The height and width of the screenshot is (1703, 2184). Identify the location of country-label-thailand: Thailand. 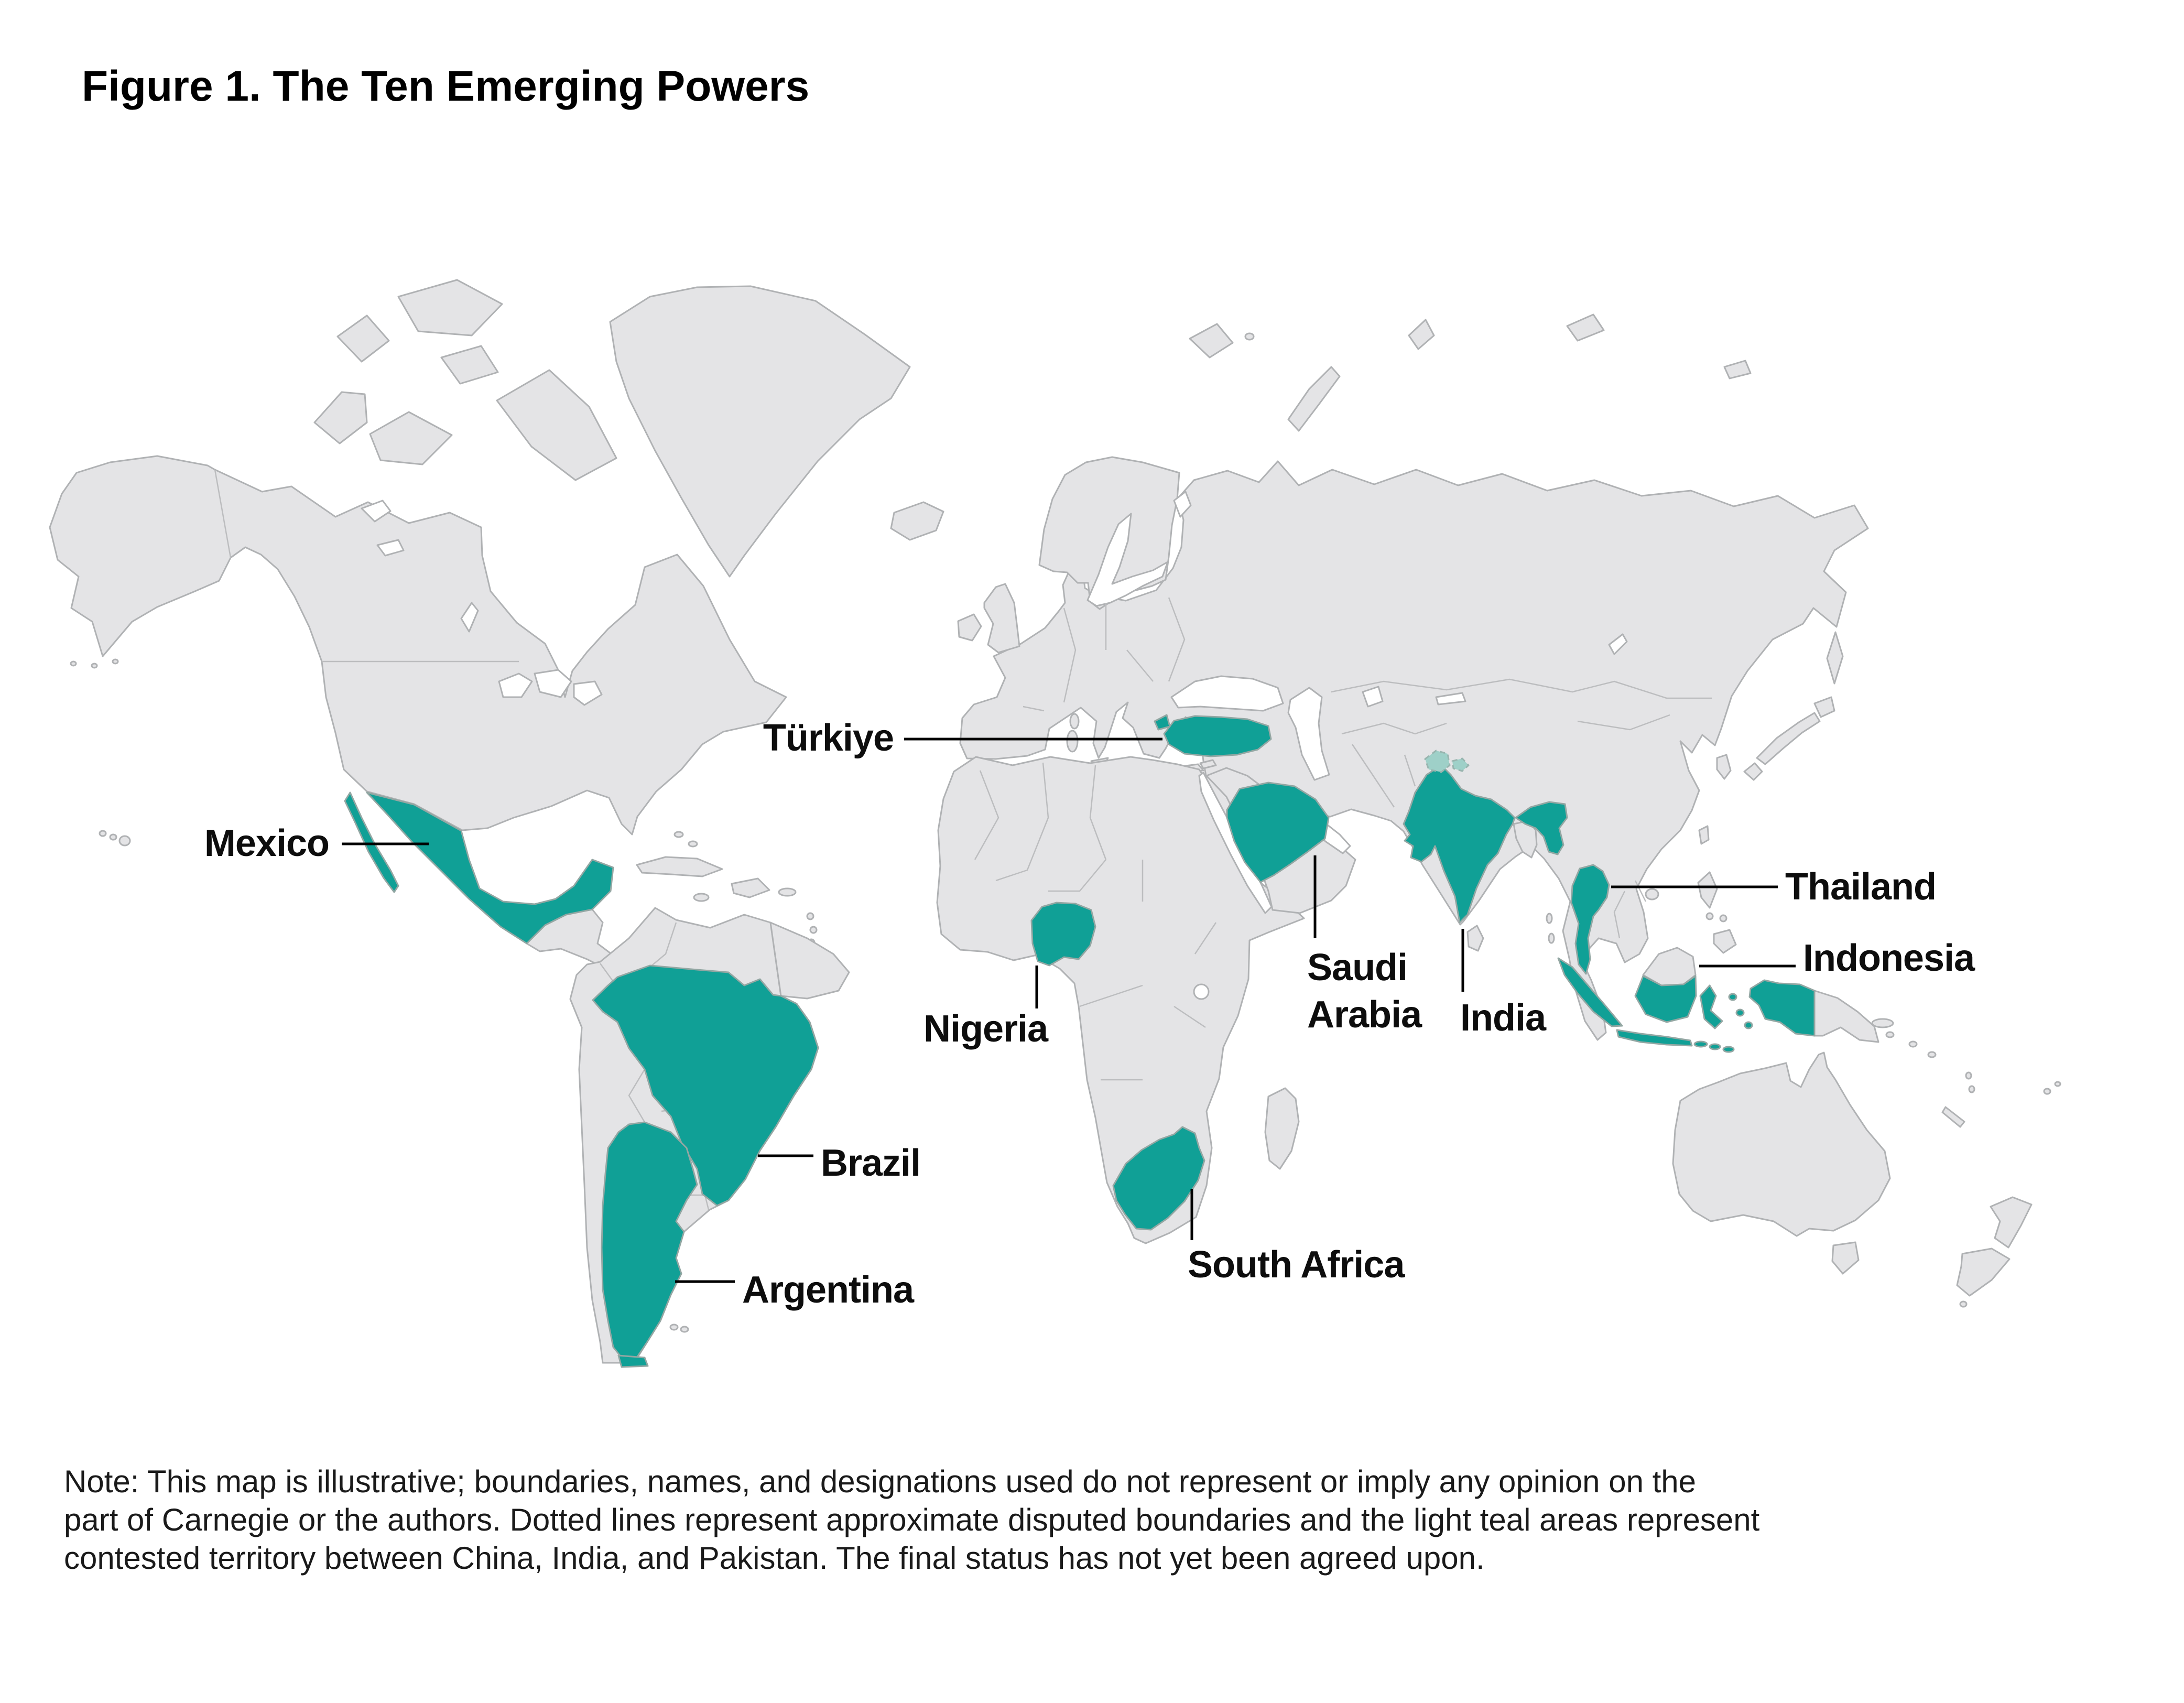
(1861, 887).